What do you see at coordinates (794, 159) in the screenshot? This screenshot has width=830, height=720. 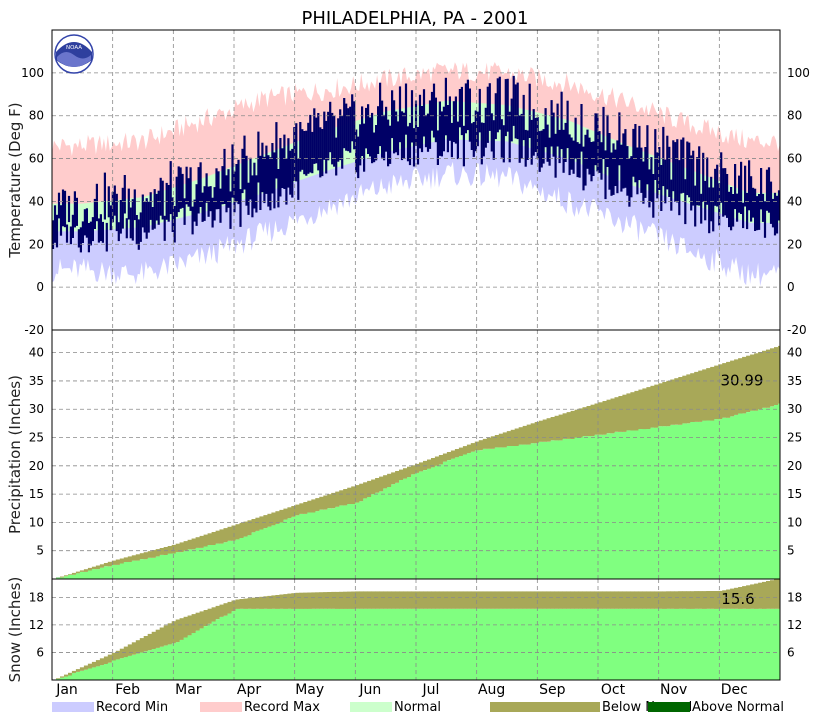 I see `y-tick-label-right: 60` at bounding box center [794, 159].